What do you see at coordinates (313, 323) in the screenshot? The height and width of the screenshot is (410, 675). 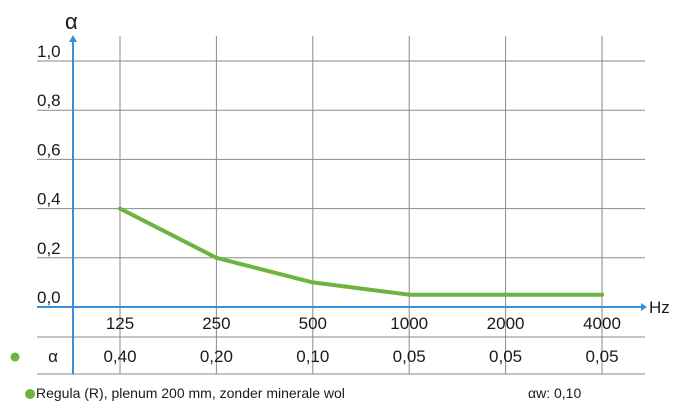 I see `x-tick-label: 500` at bounding box center [313, 323].